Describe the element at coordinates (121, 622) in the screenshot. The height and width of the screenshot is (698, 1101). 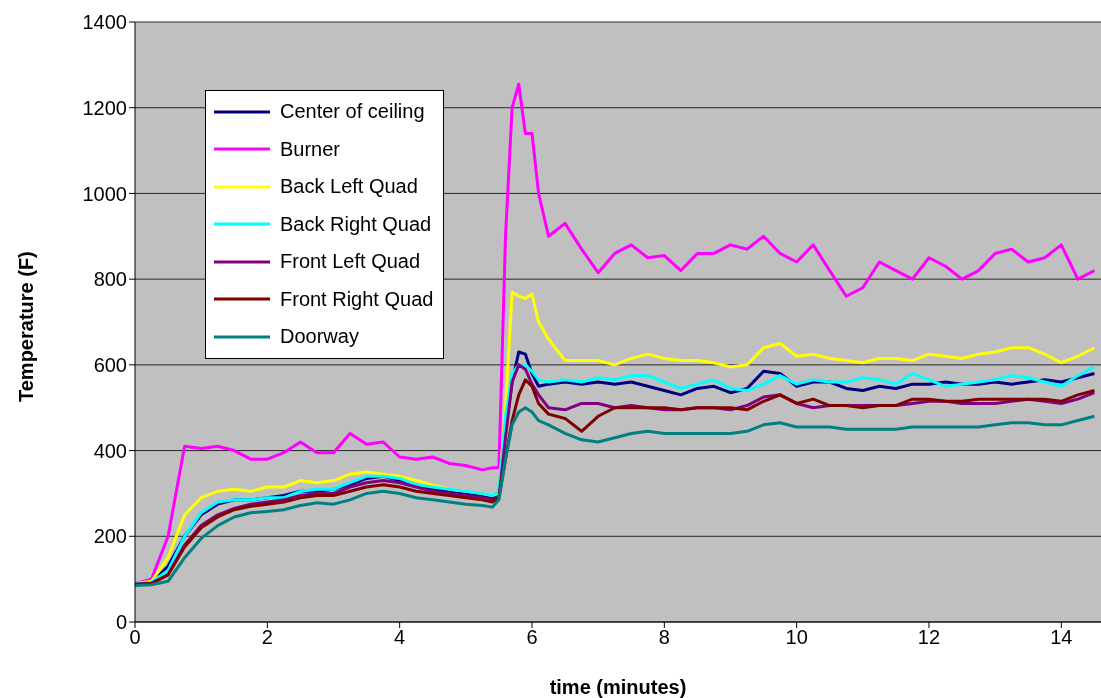
I see `y-tick-label: 0` at that location.